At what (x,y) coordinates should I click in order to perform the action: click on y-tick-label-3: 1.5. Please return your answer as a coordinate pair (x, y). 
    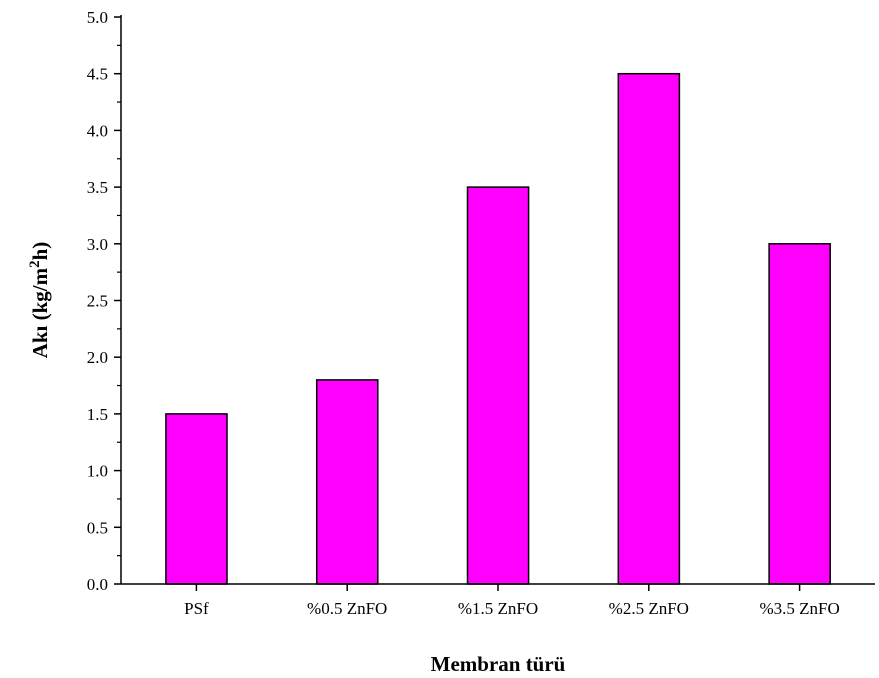
    Looking at the image, I should click on (97, 414).